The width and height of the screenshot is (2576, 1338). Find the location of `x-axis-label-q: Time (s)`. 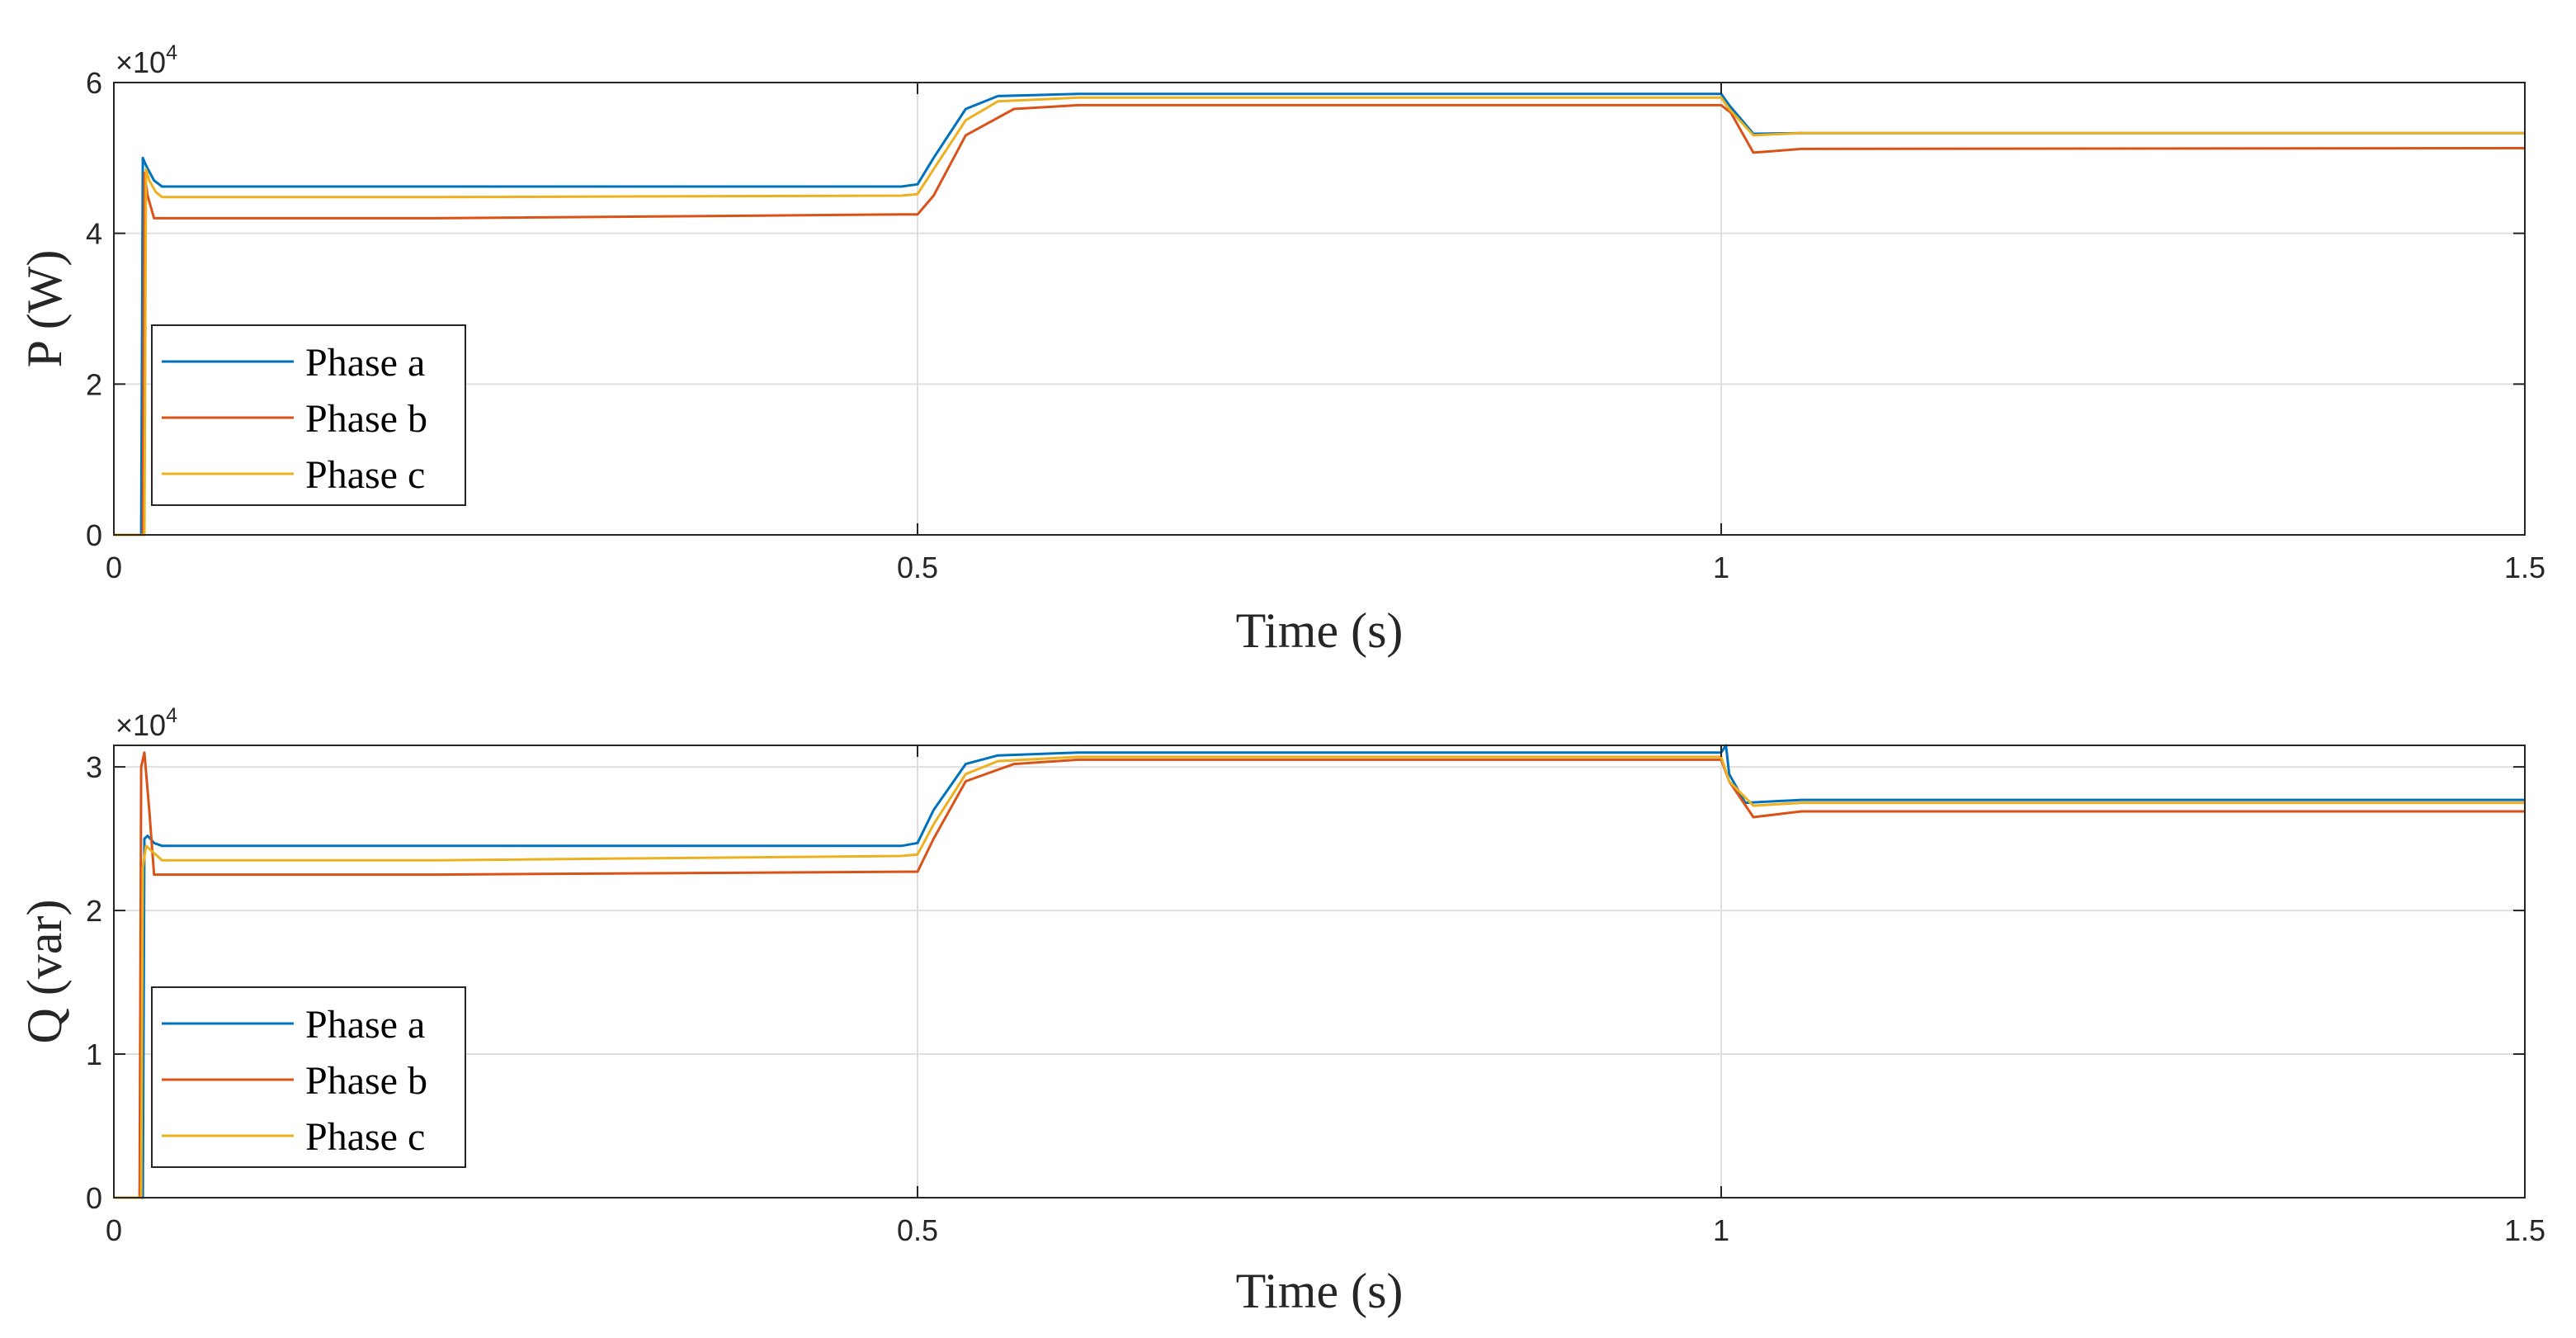

x-axis-label-q: Time (s) is located at coordinates (1320, 1291).